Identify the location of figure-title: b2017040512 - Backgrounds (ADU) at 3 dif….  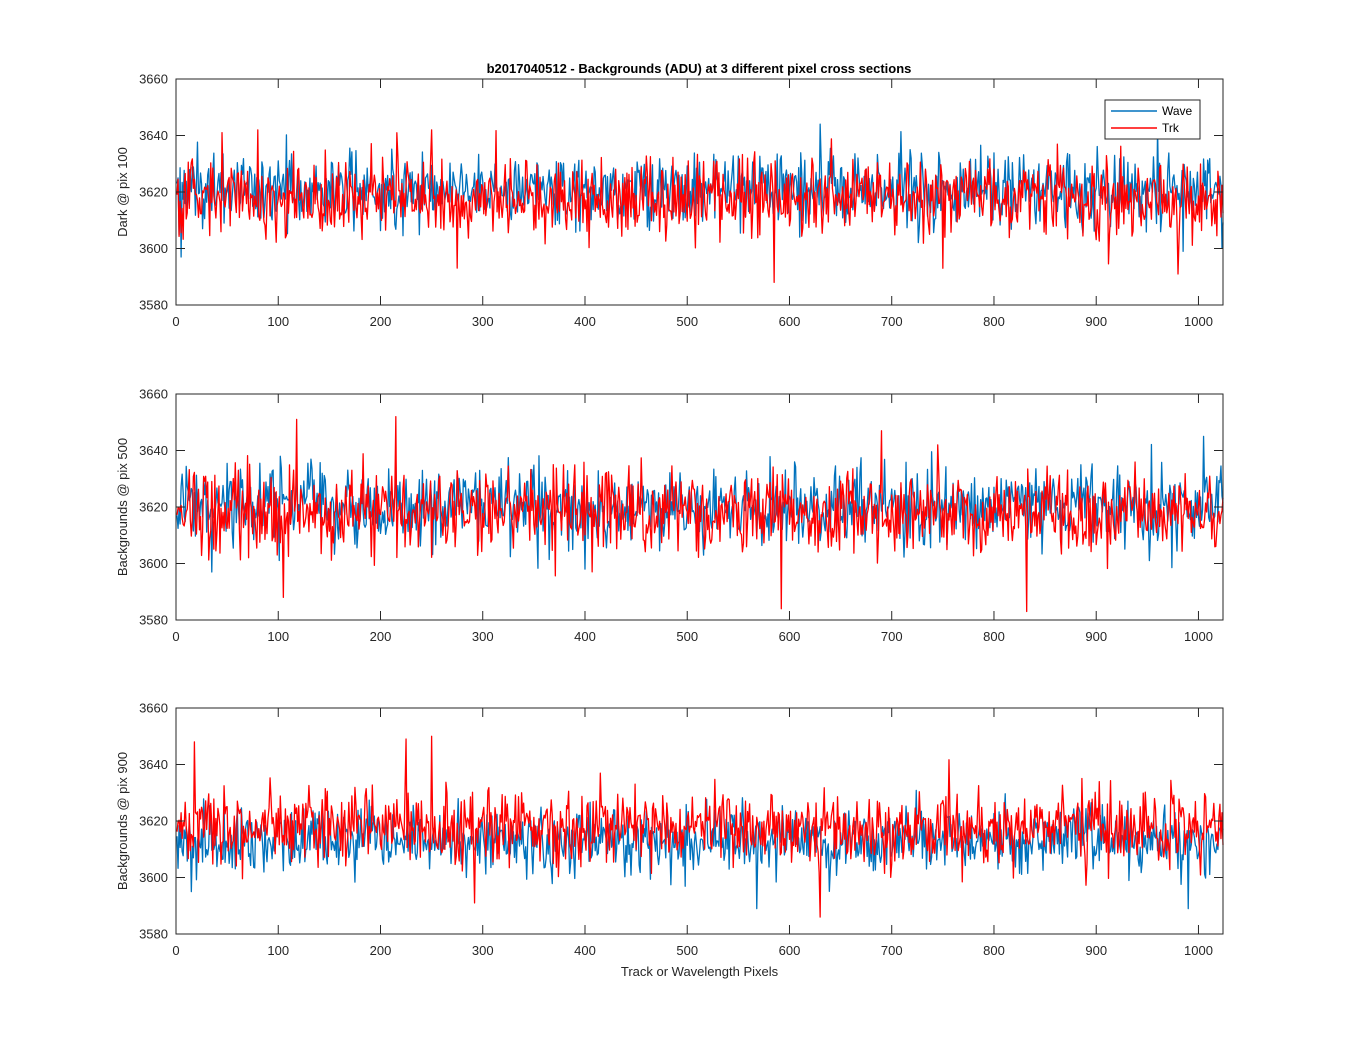
(699, 68).